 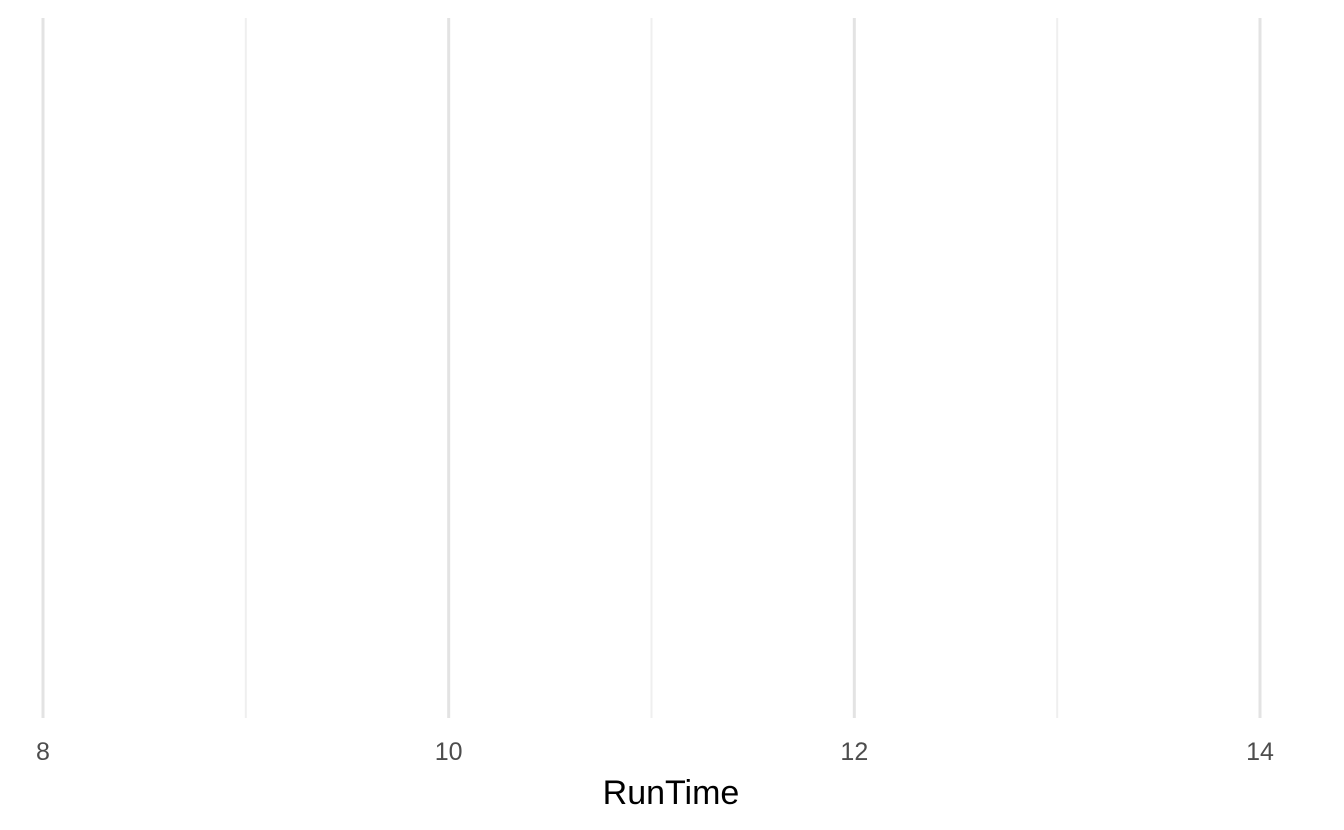 What do you see at coordinates (43, 752) in the screenshot?
I see `x-tick-label: 8` at bounding box center [43, 752].